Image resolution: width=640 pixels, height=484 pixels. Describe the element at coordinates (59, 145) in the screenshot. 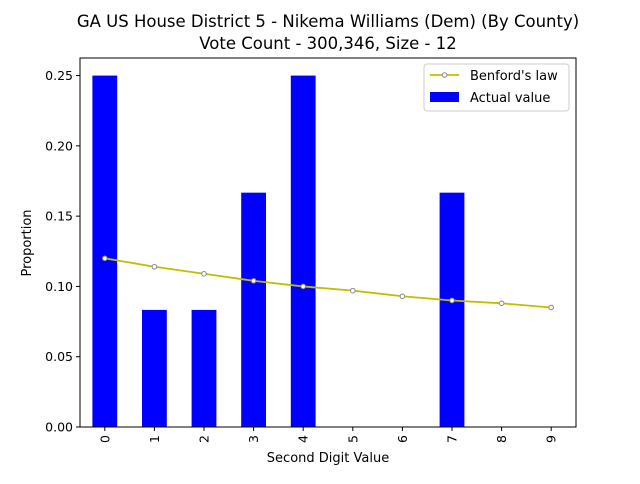

I see `y-tick-label: 0.20` at that location.